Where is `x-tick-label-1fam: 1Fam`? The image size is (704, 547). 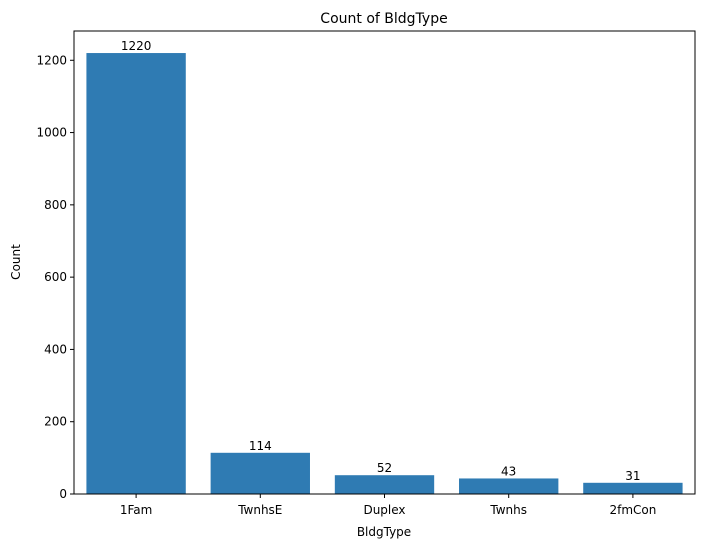
x-tick-label-1fam: 1Fam is located at coordinates (136, 510).